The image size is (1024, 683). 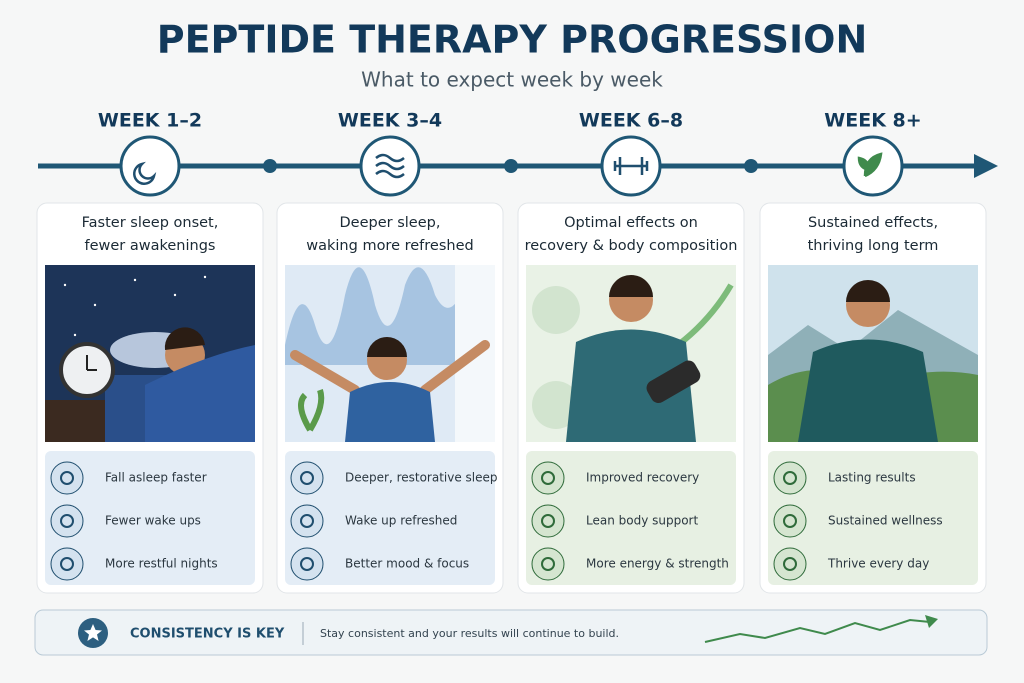 I want to click on footer-box, so click(x=511, y=632).